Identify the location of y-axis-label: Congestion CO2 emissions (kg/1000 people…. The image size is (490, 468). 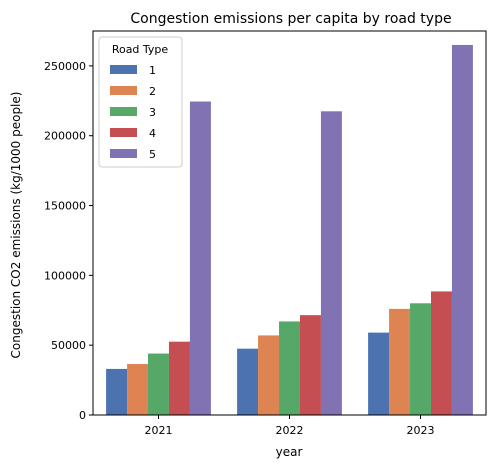
(16, 225).